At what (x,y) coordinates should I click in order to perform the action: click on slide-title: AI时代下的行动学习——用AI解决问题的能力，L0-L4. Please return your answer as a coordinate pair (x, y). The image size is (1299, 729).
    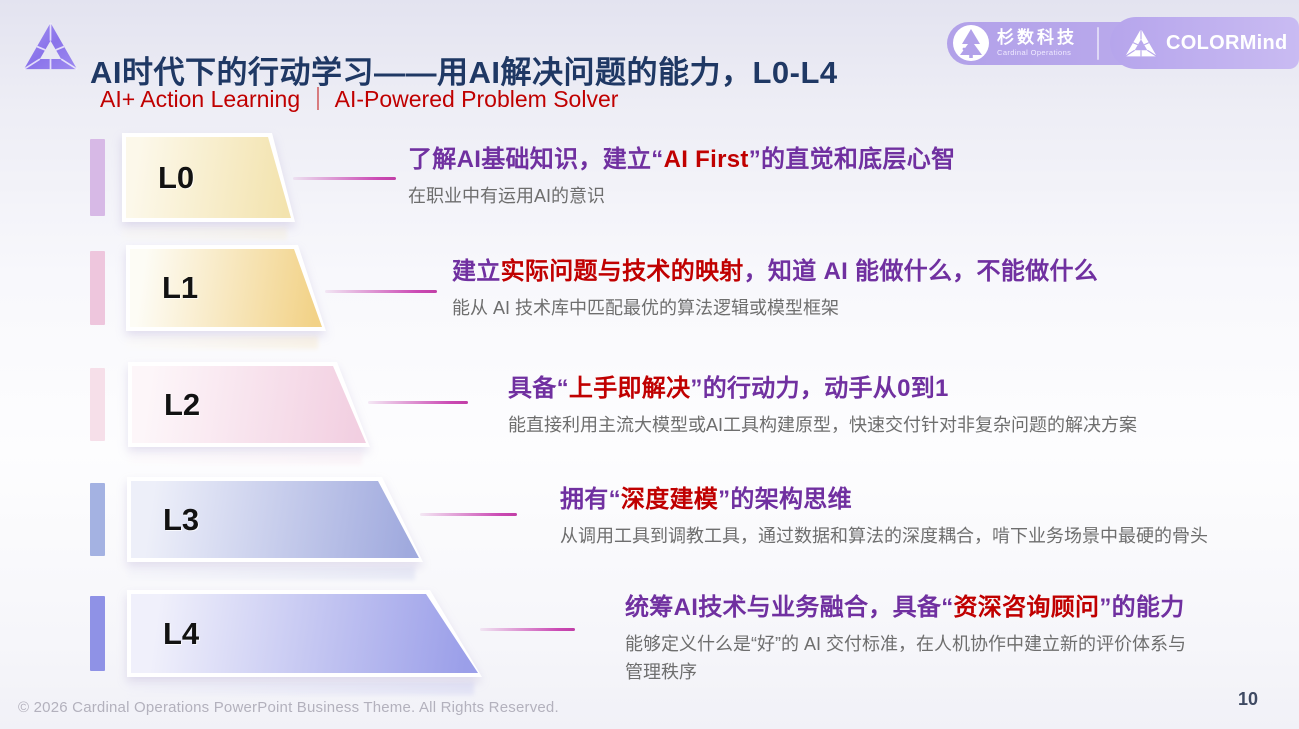
    Looking at the image, I should click on (464, 72).